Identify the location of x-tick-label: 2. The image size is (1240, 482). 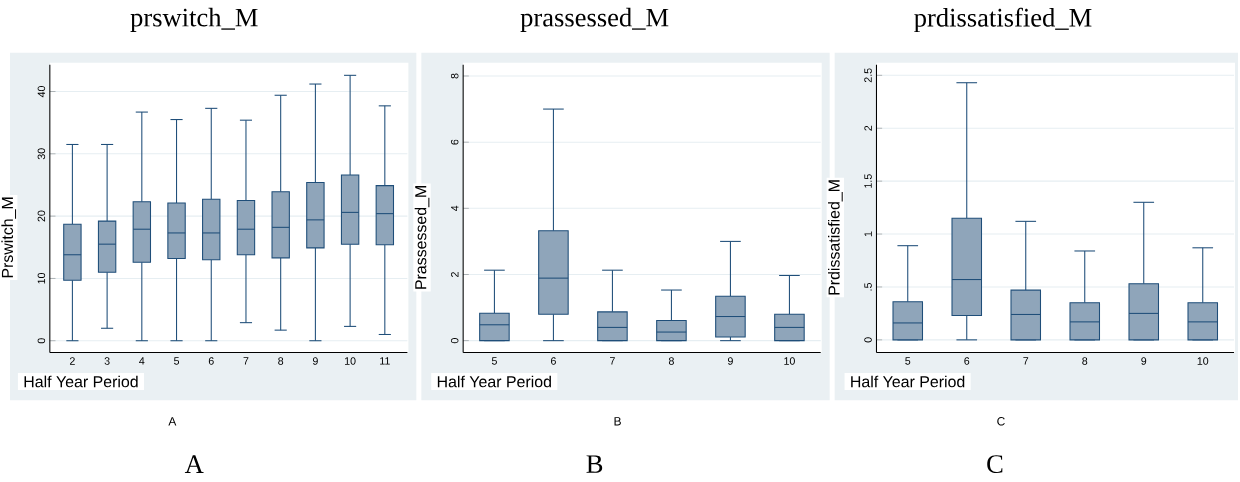
(72, 361).